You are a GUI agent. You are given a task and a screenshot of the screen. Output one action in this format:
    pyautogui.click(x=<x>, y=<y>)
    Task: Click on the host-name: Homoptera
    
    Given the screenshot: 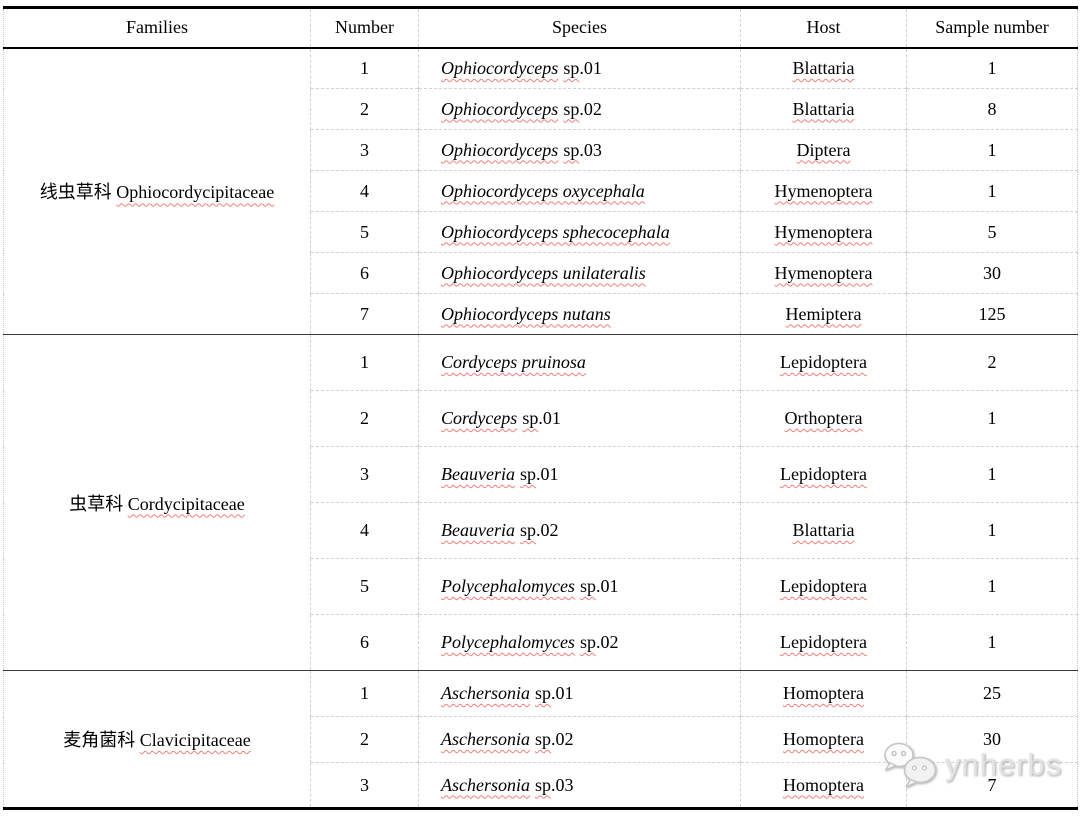 What is the action you would take?
    pyautogui.click(x=823, y=784)
    